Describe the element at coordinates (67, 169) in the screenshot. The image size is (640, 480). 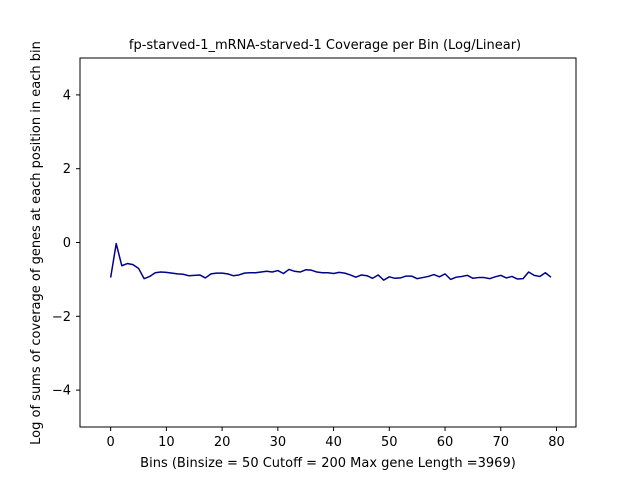
I see `y-tick-label: 2` at that location.